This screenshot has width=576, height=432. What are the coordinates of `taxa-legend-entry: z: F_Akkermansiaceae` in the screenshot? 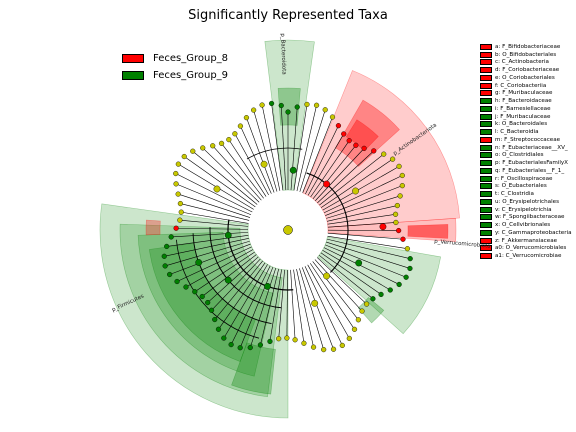 It's located at (528, 241).